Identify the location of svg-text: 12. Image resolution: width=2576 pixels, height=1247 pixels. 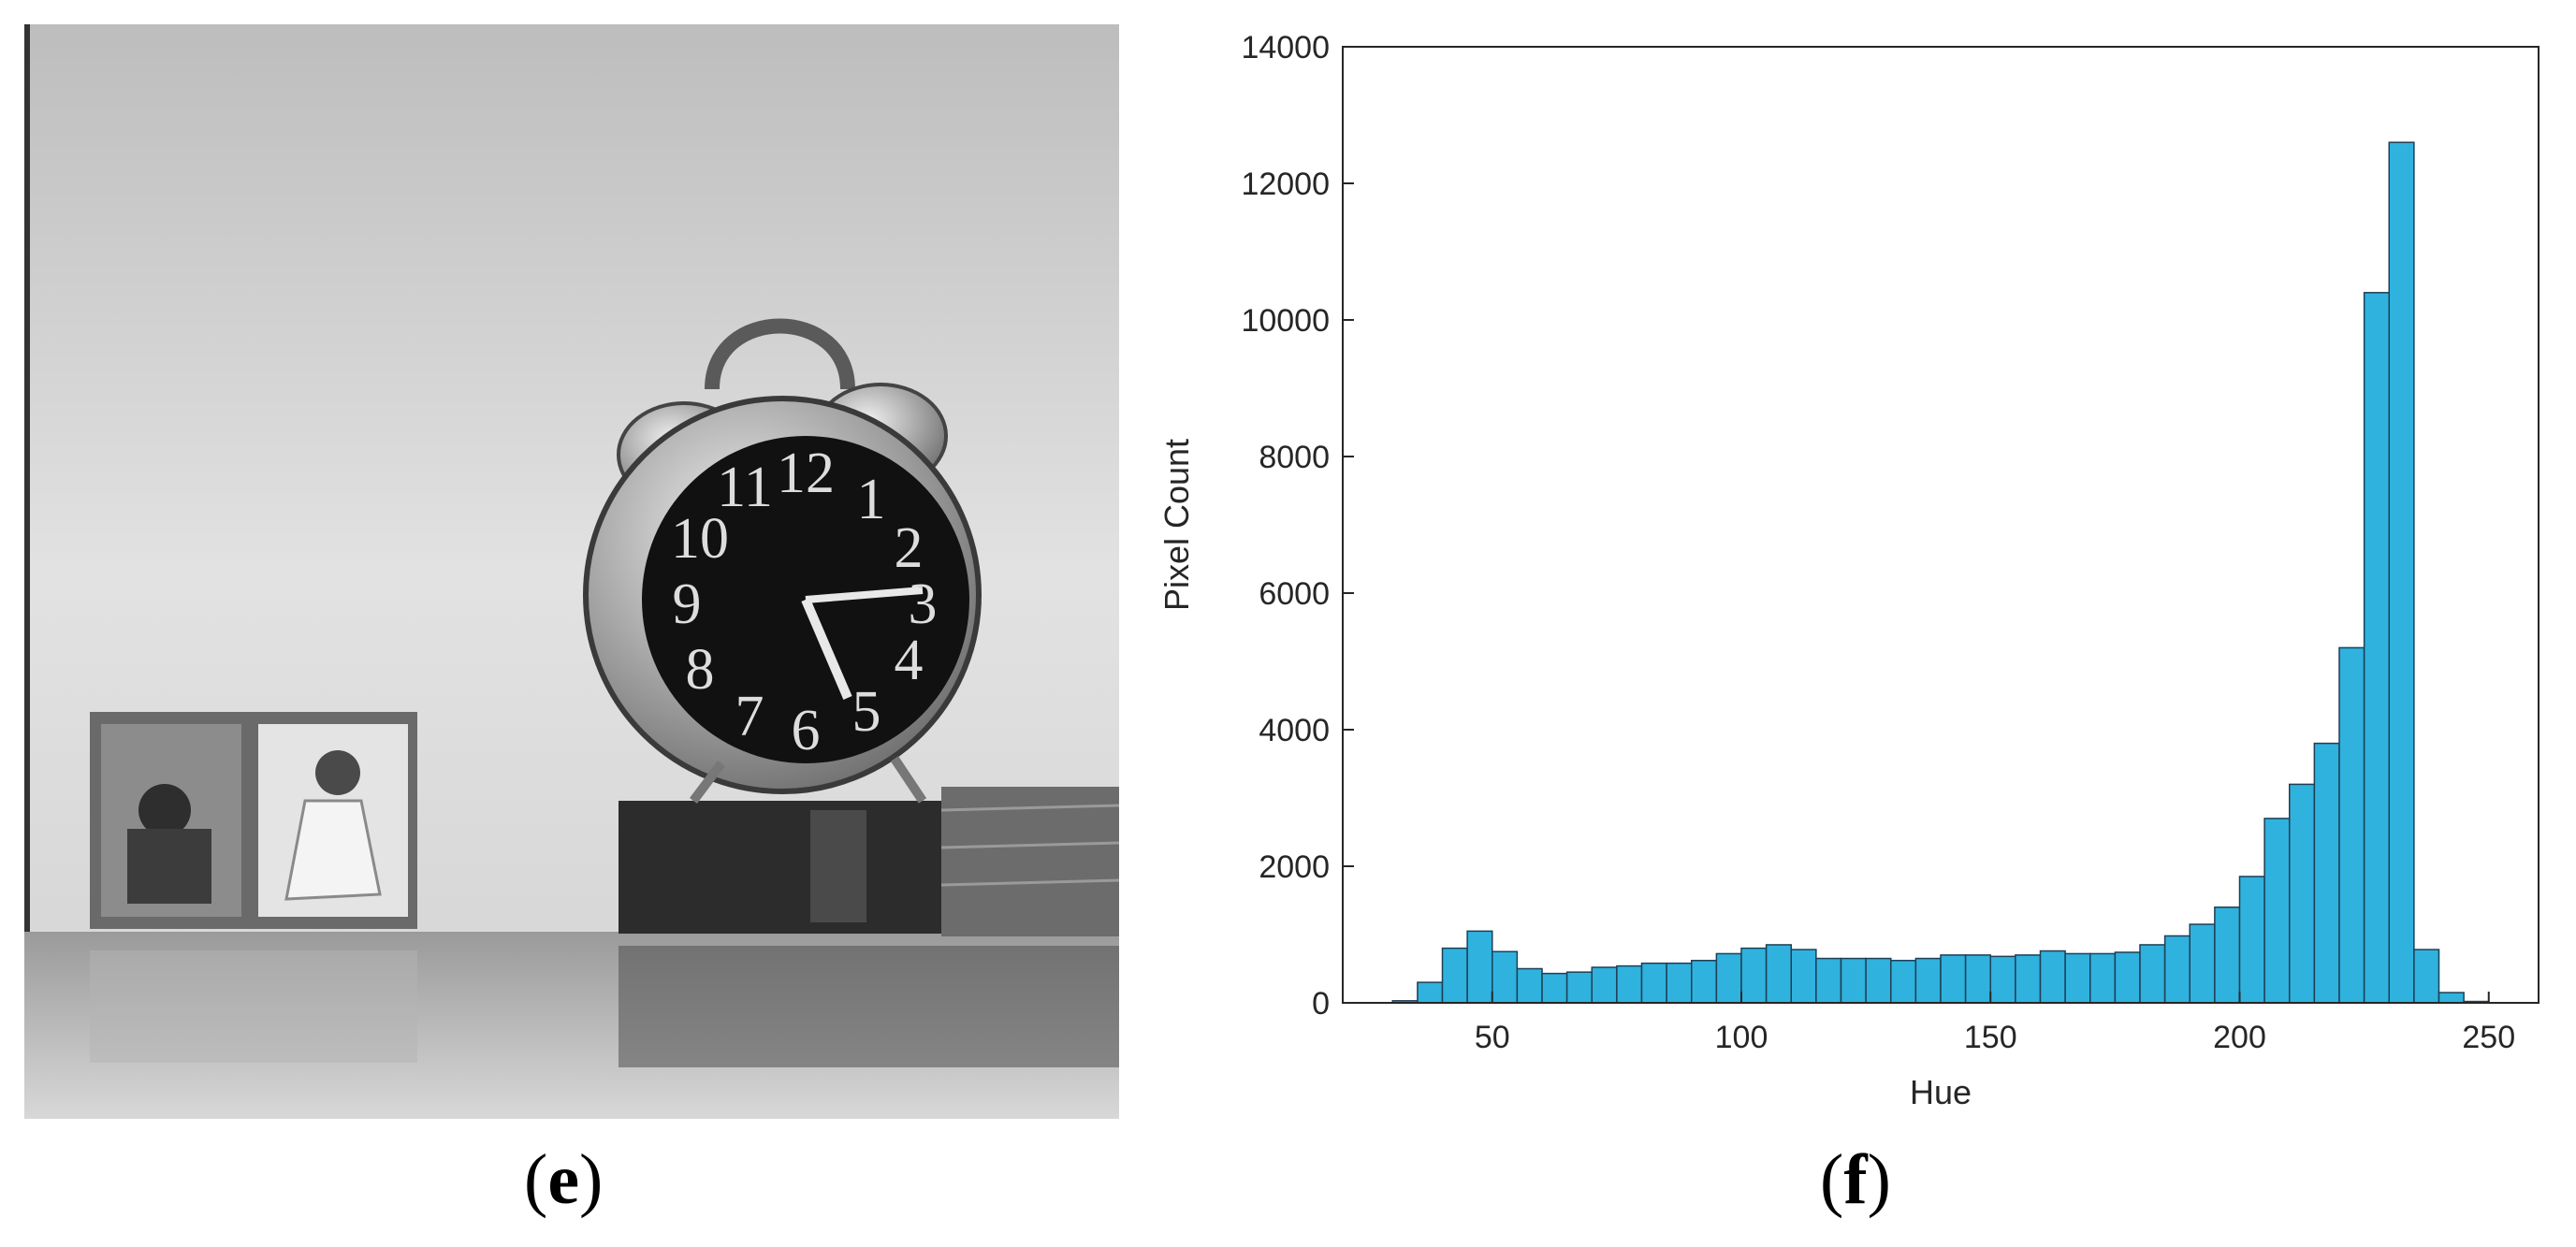
(806, 473).